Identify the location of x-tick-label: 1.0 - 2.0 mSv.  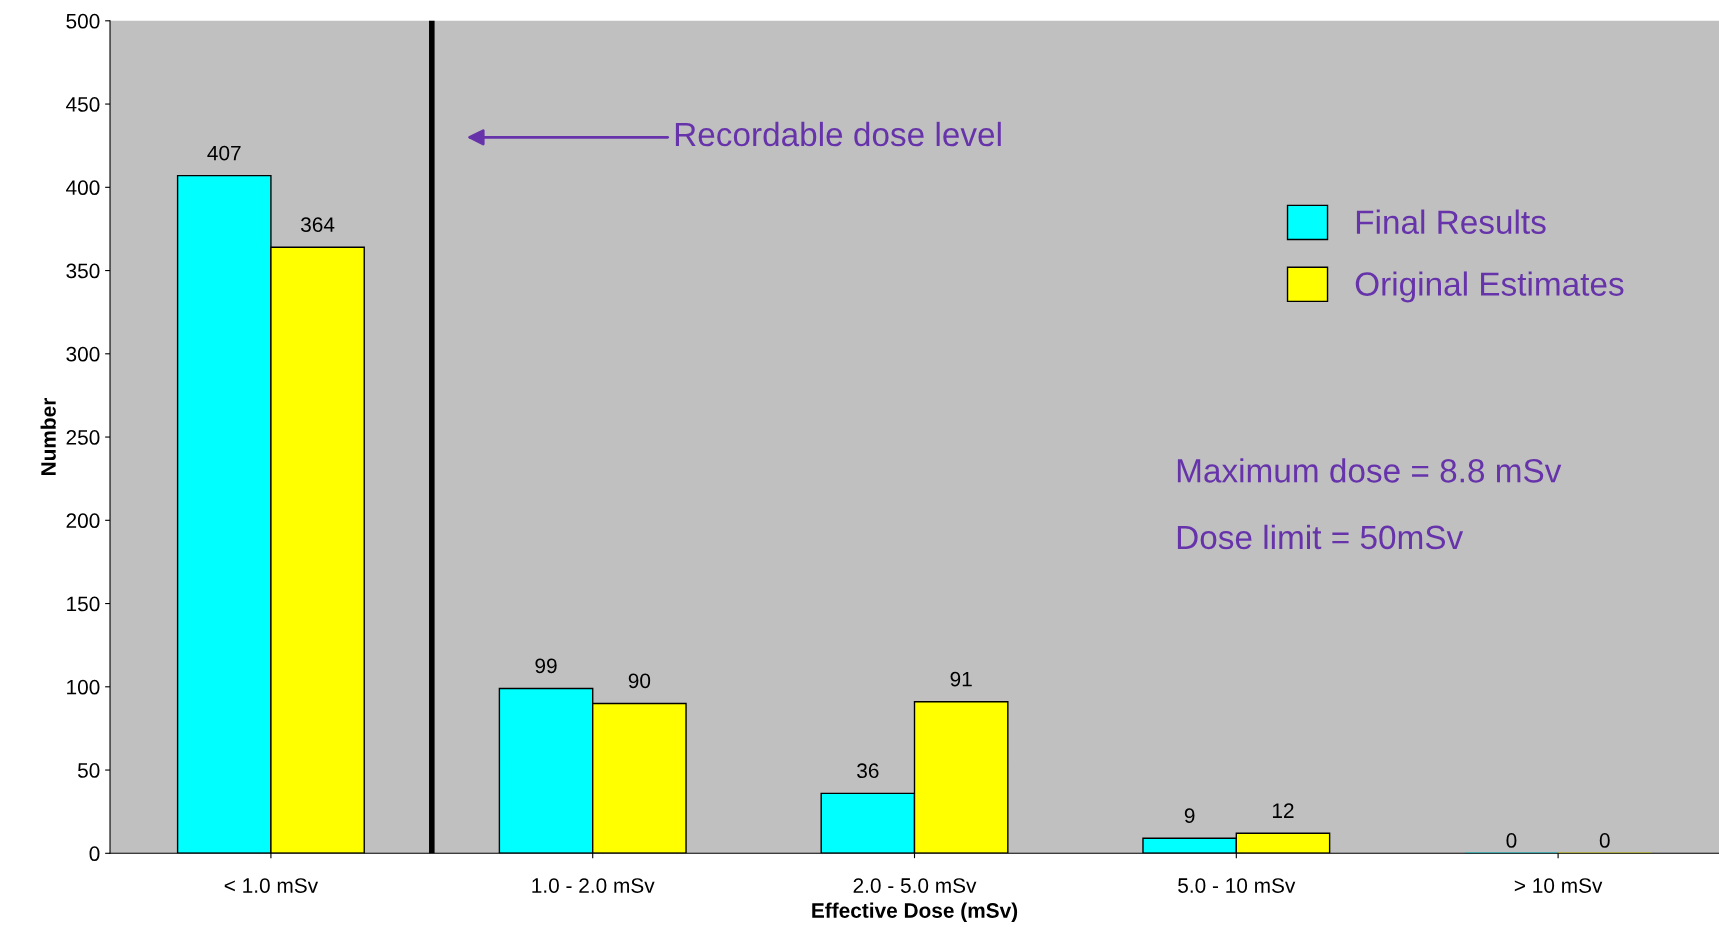
(593, 885).